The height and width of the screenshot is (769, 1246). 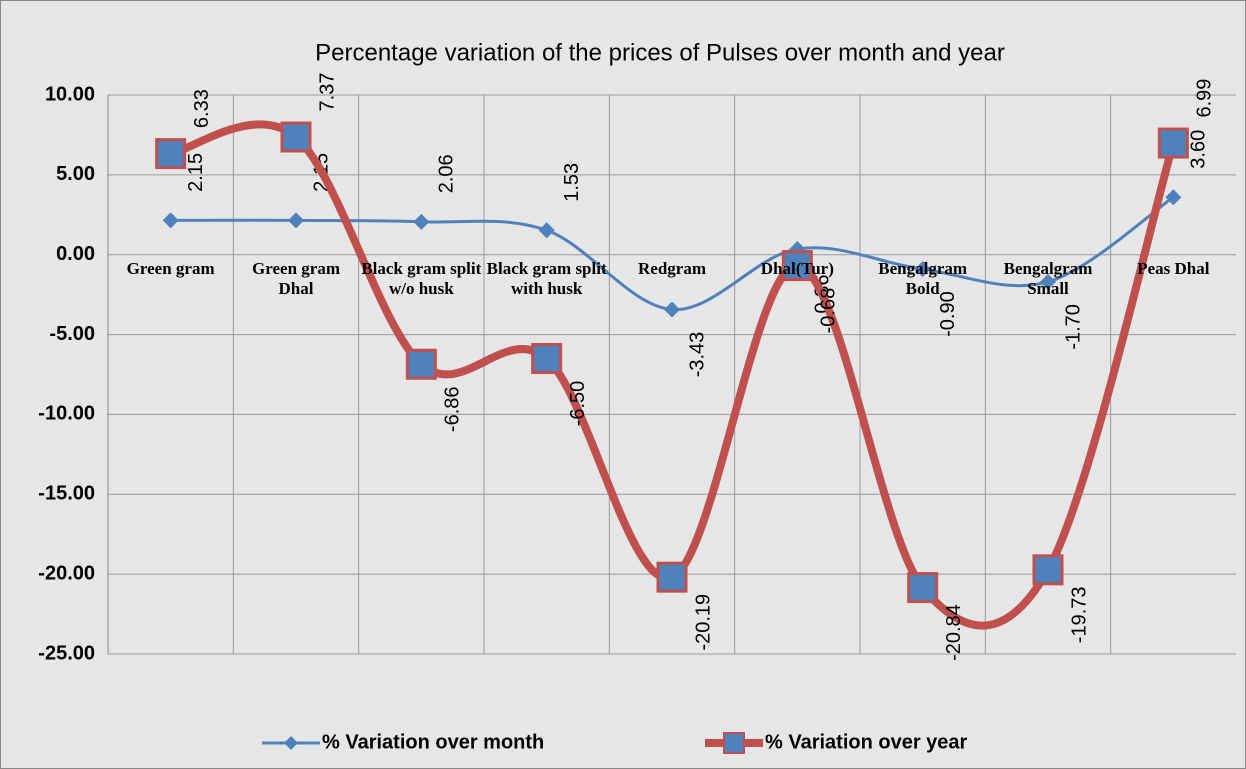 What do you see at coordinates (703, 622) in the screenshot?
I see `data-label: -20.19` at bounding box center [703, 622].